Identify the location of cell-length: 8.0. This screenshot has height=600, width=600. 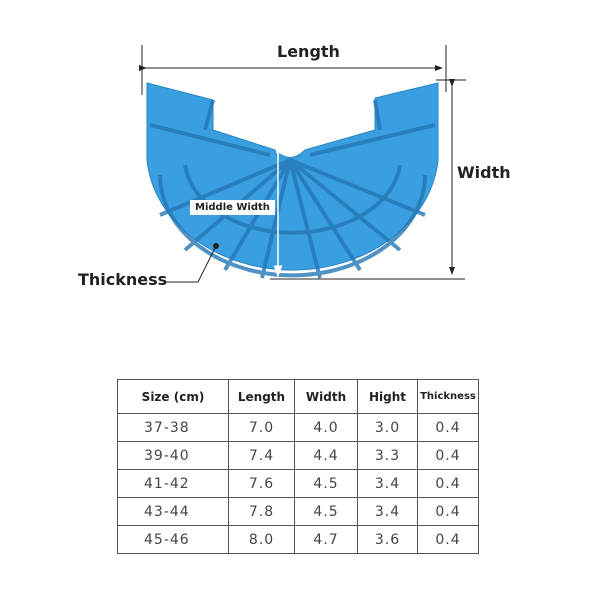
(261, 539).